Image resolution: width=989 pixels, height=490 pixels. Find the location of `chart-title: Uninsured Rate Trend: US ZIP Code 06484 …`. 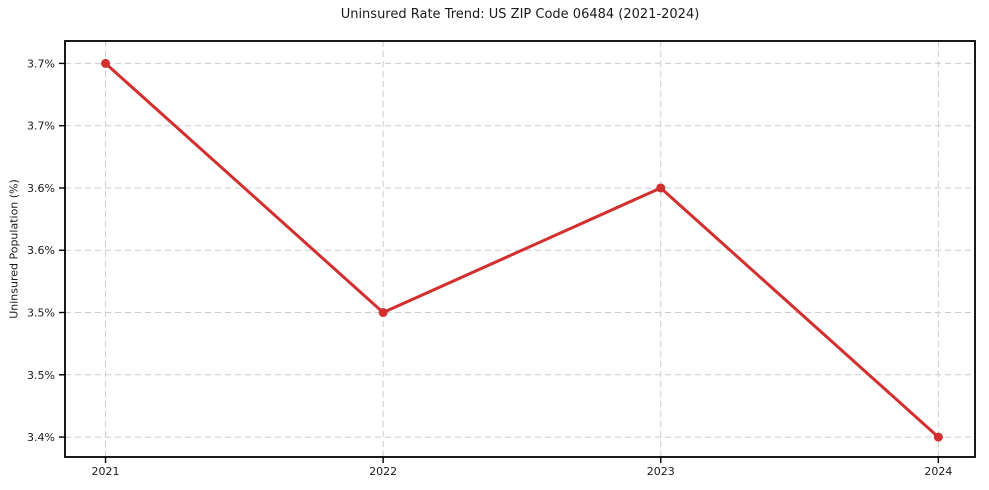

chart-title: Uninsured Rate Trend: US ZIP Code 06484 … is located at coordinates (520, 14).